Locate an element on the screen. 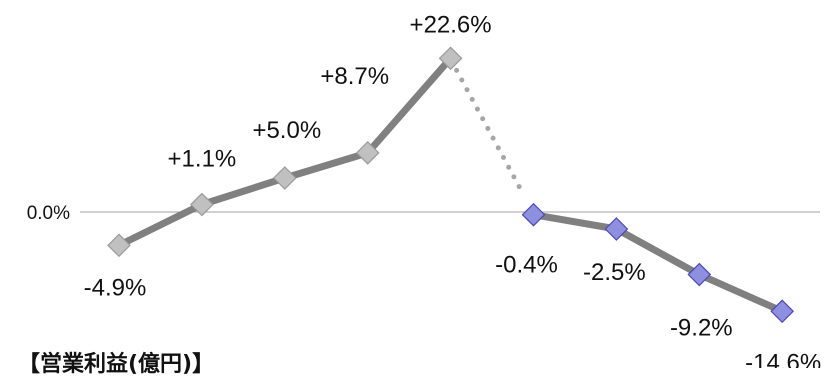  data-label-5: +22.6% is located at coordinates (451, 24).